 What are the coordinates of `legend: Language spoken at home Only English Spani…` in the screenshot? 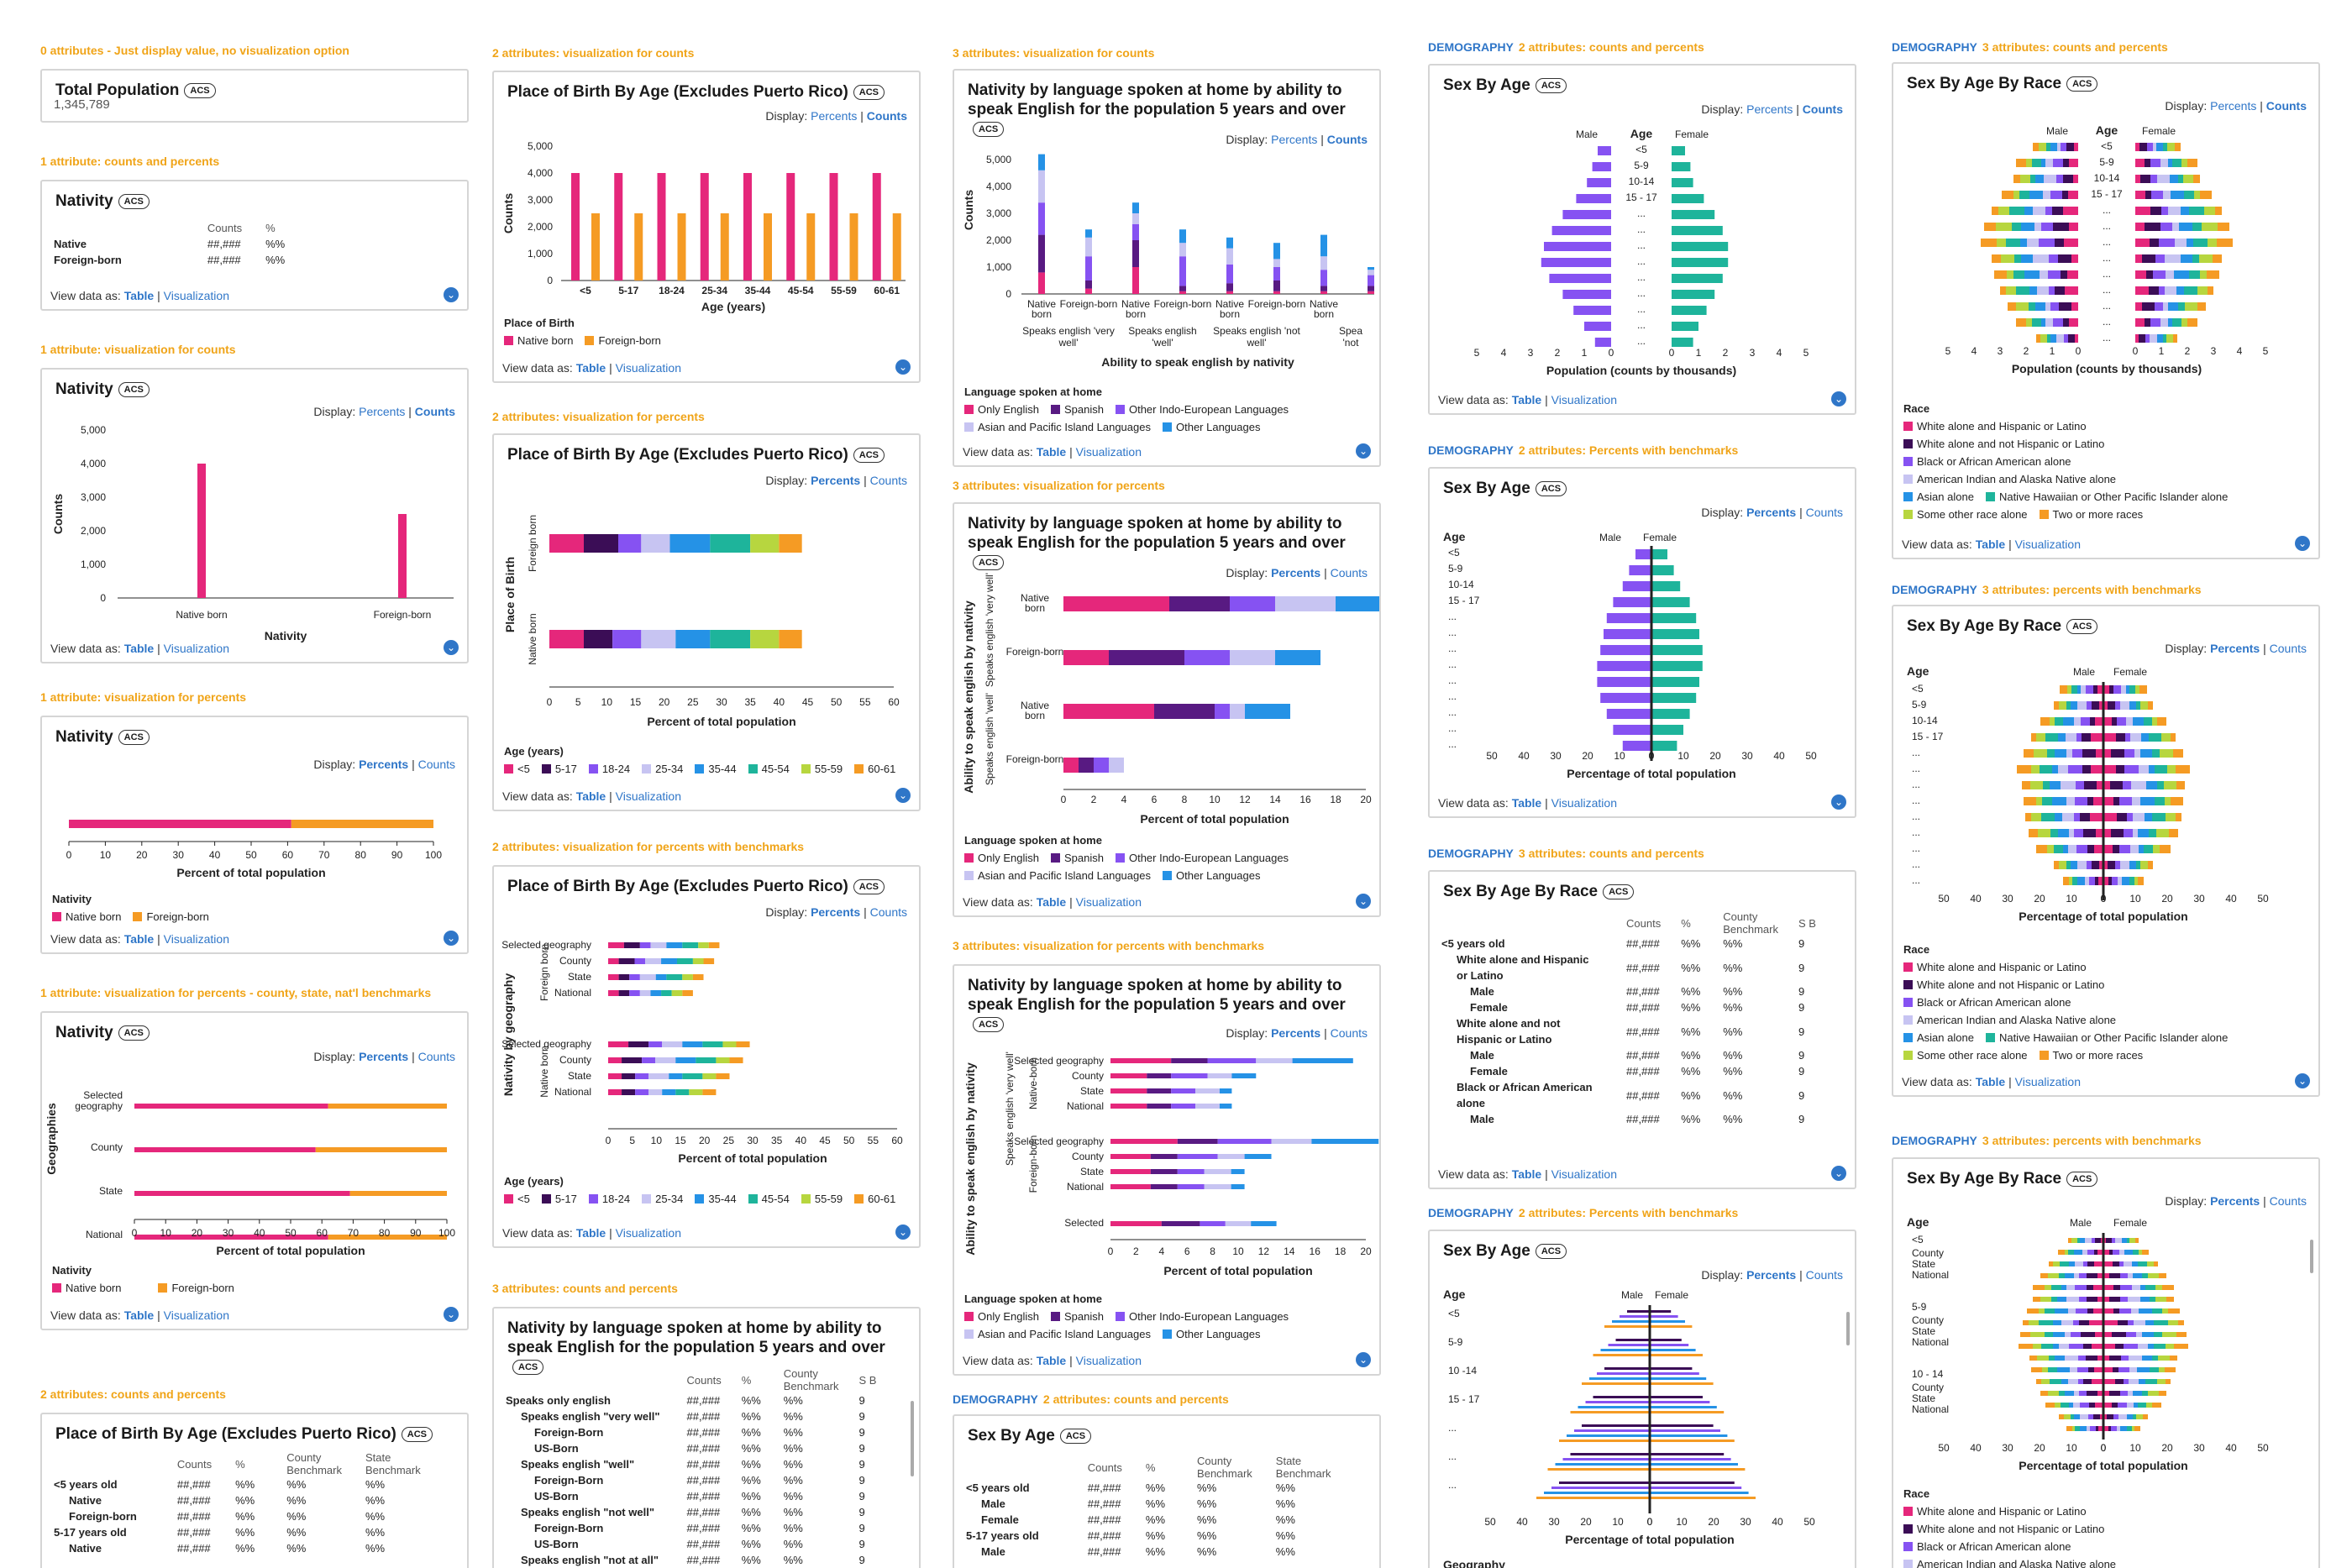 It's located at (1171, 857).